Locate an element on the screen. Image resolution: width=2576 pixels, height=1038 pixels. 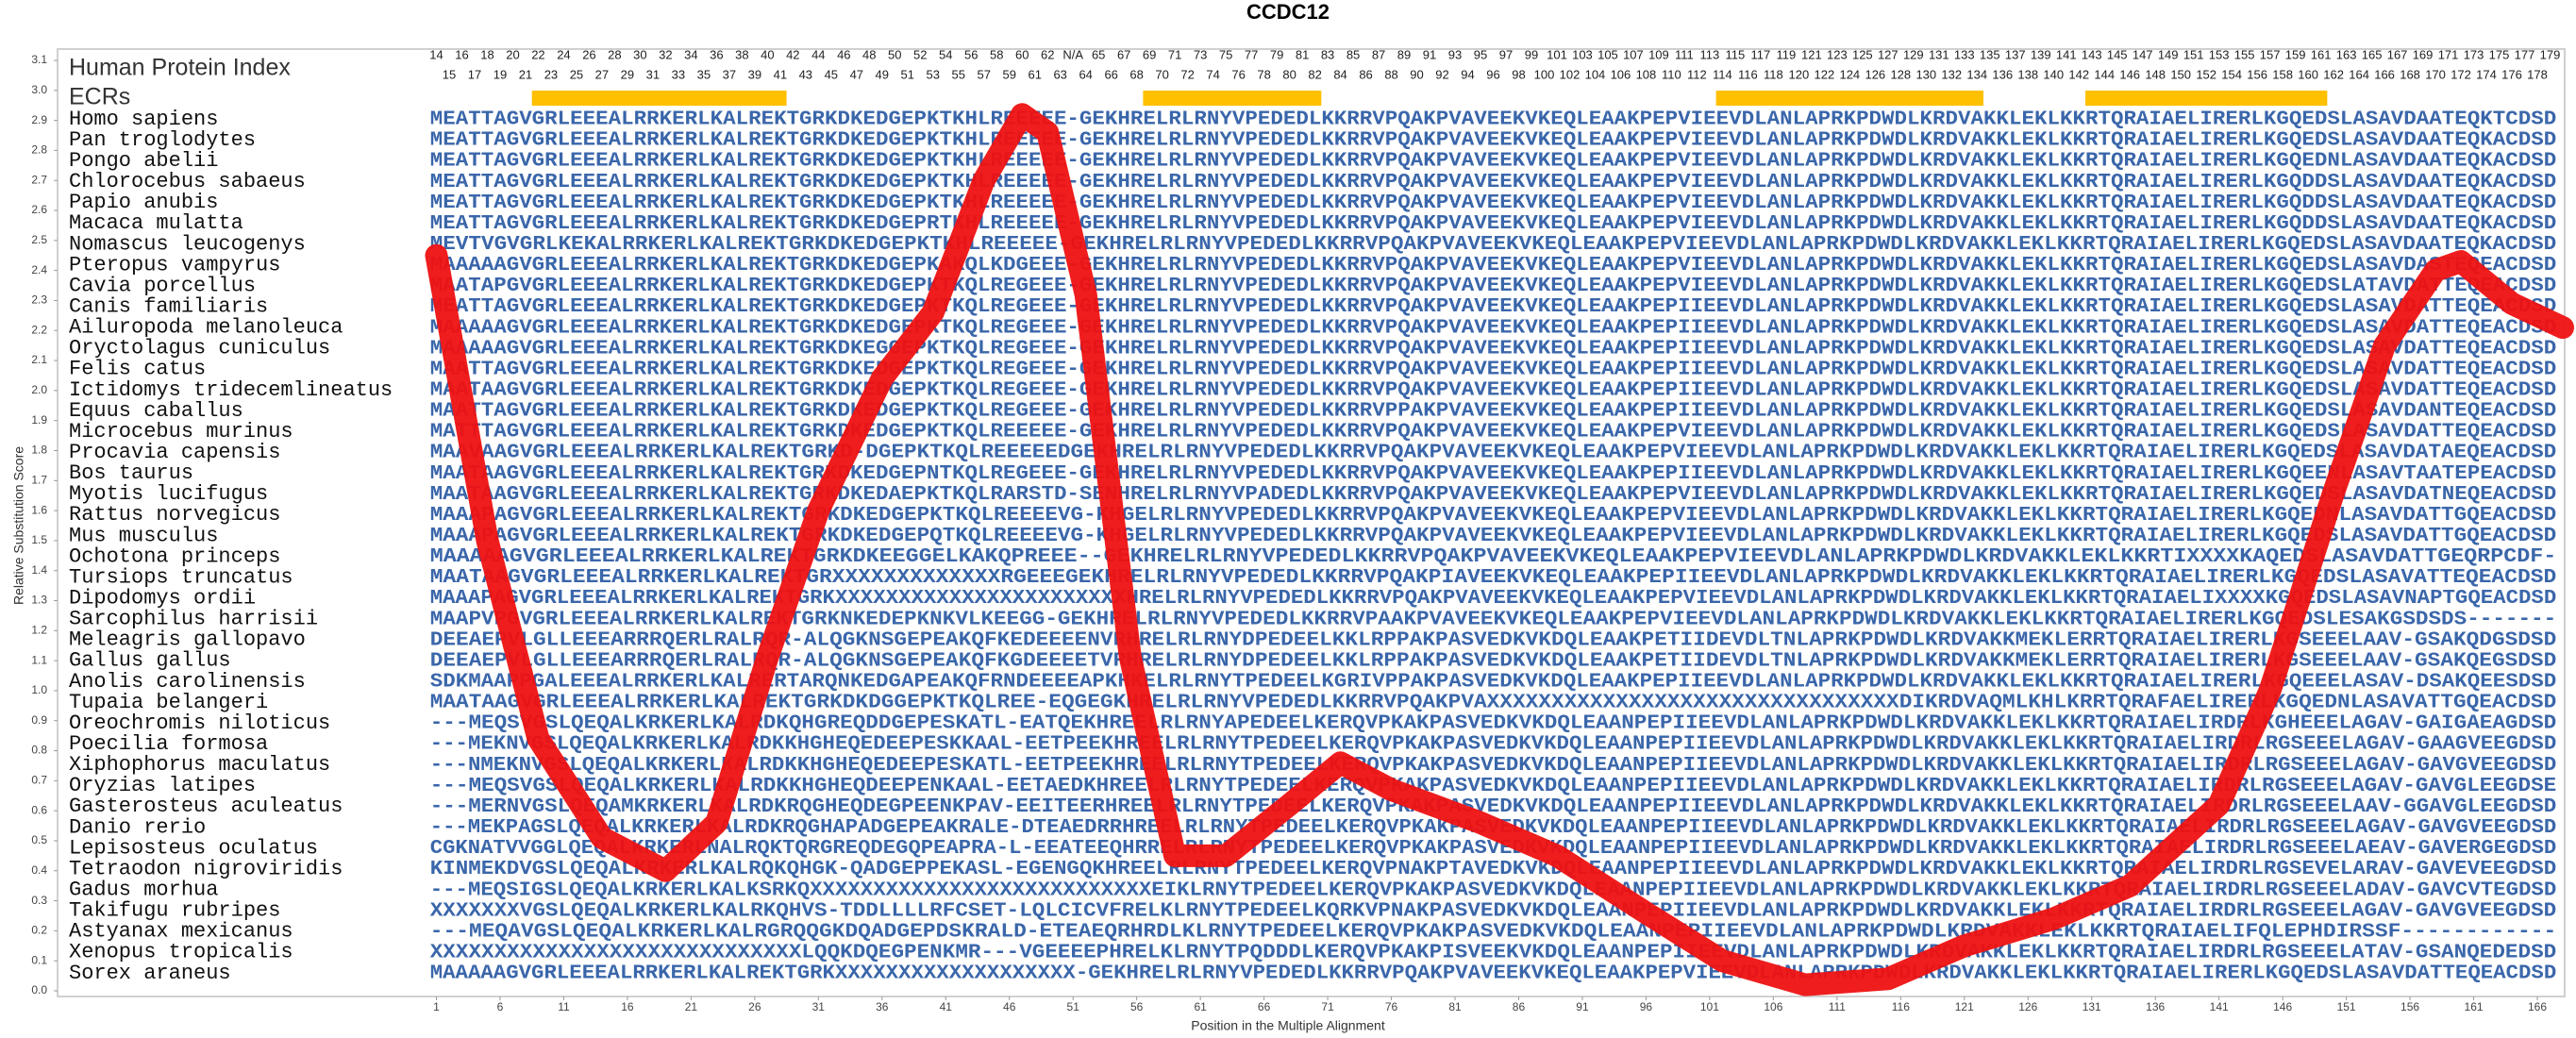
species-name: Pan troglodytes is located at coordinates (162, 140).